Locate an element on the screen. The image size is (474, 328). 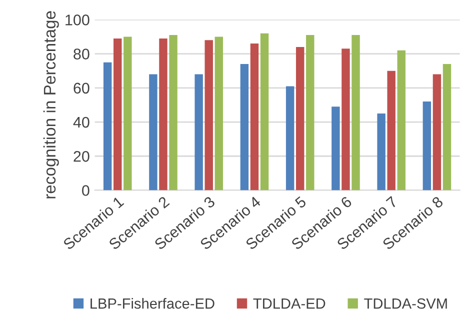
y-tick-label: 100 is located at coordinates (78, 20).